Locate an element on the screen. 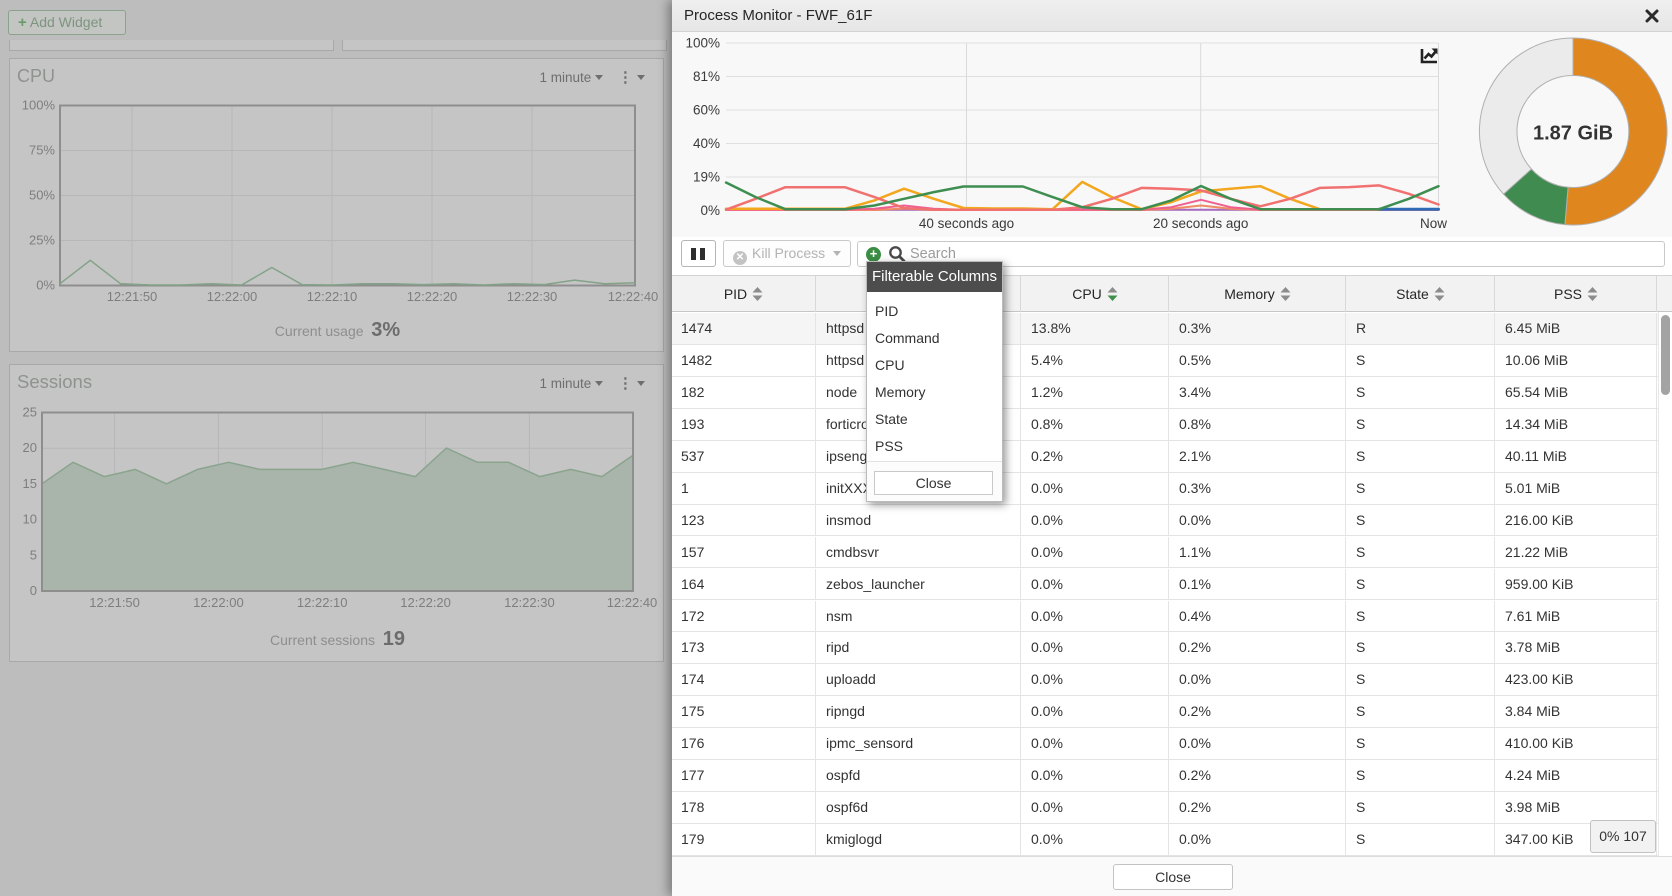 The width and height of the screenshot is (1672, 896). svg-text: 1.87 GiB is located at coordinates (1573, 134).